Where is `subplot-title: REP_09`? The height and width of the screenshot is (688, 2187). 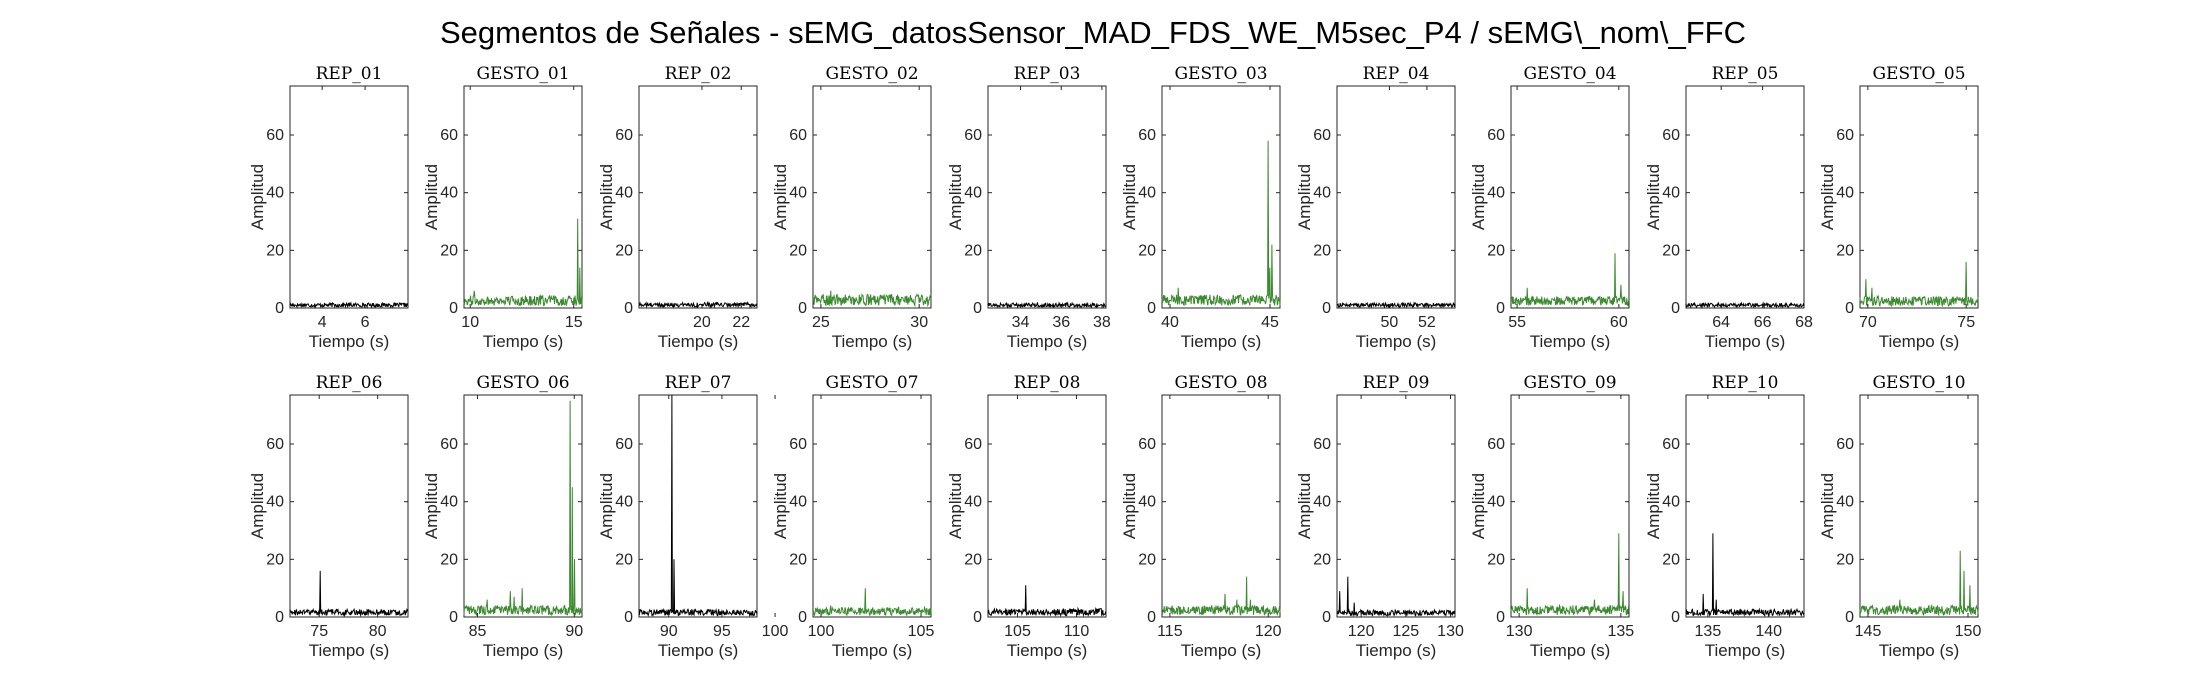
subplot-title: REP_09 is located at coordinates (1396, 383).